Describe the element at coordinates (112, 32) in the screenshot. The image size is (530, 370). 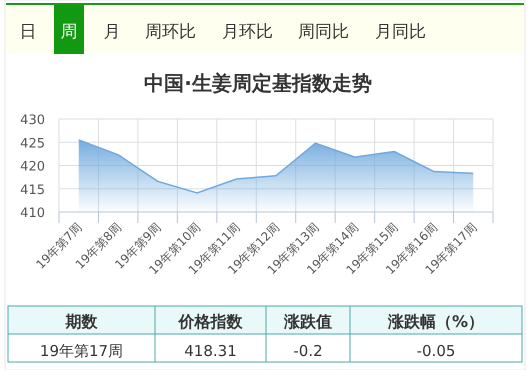
I see `text: 月` at that location.